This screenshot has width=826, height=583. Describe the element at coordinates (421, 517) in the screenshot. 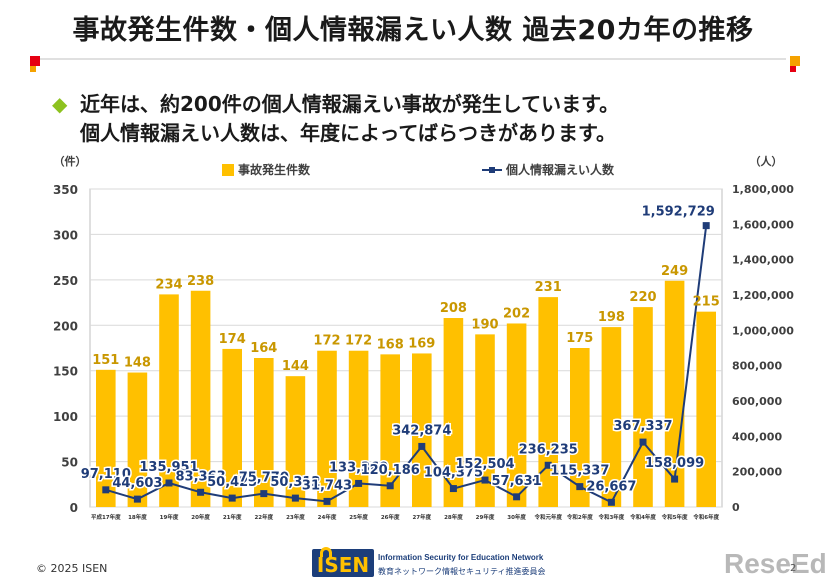

I see `x-tick-label: 27年度` at that location.